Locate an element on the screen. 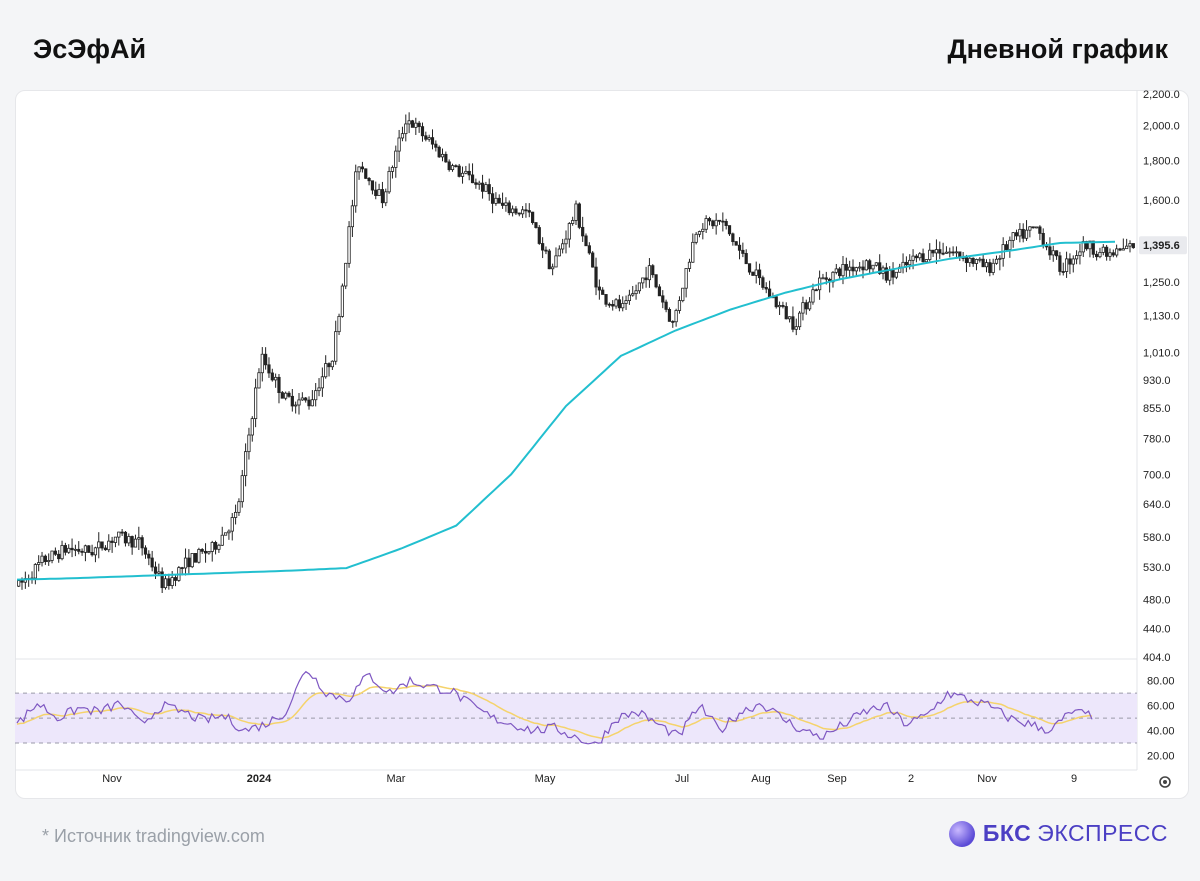  price-tick-label: 480.0 is located at coordinates (1157, 601).